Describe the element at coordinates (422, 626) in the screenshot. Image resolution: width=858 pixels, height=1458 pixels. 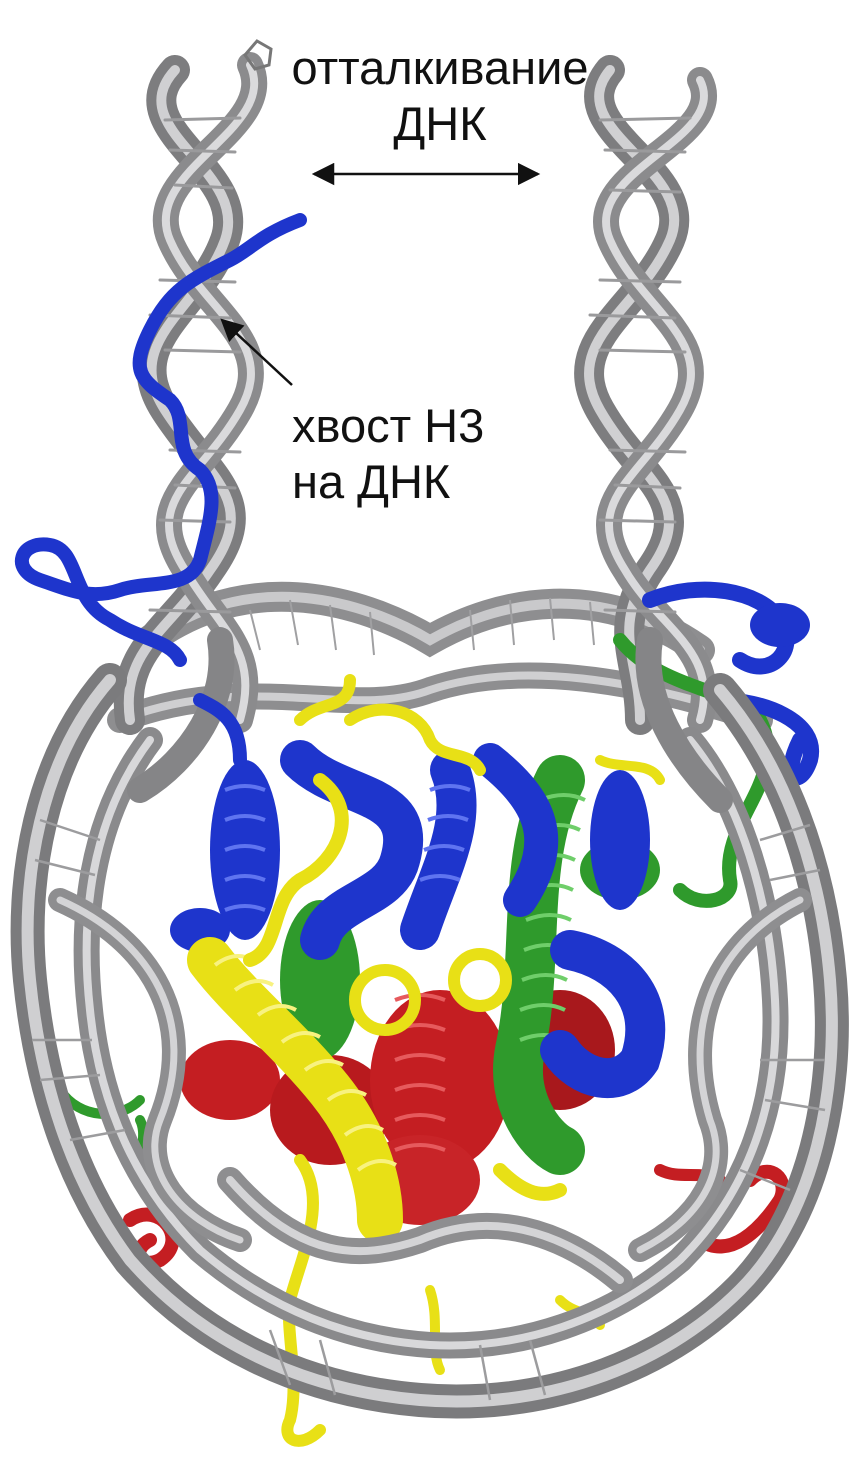
I see `dna-base-pairs-back` at that location.